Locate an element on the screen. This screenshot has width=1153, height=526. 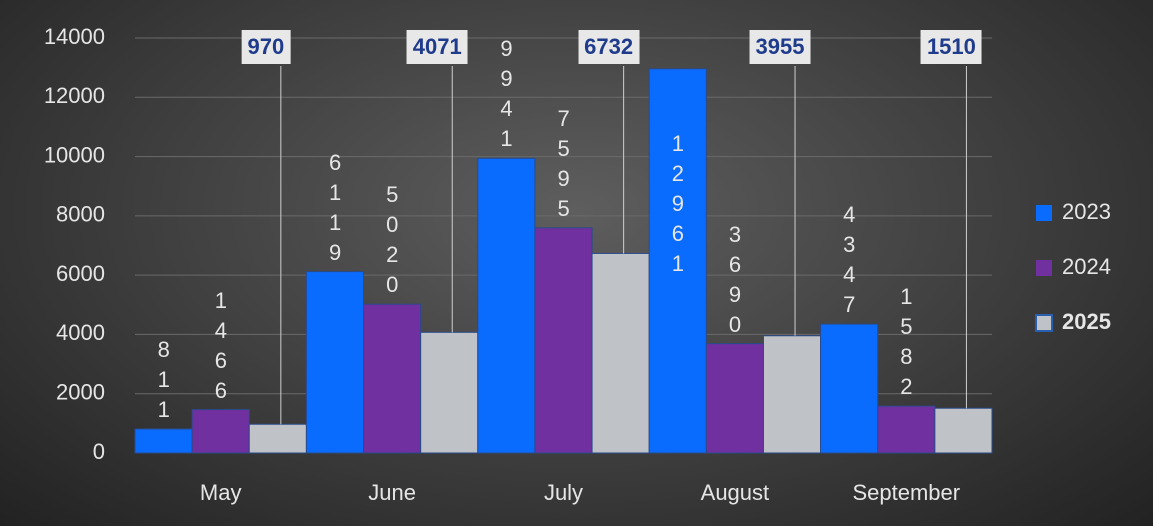
data-label: 7595 is located at coordinates (563, 163).